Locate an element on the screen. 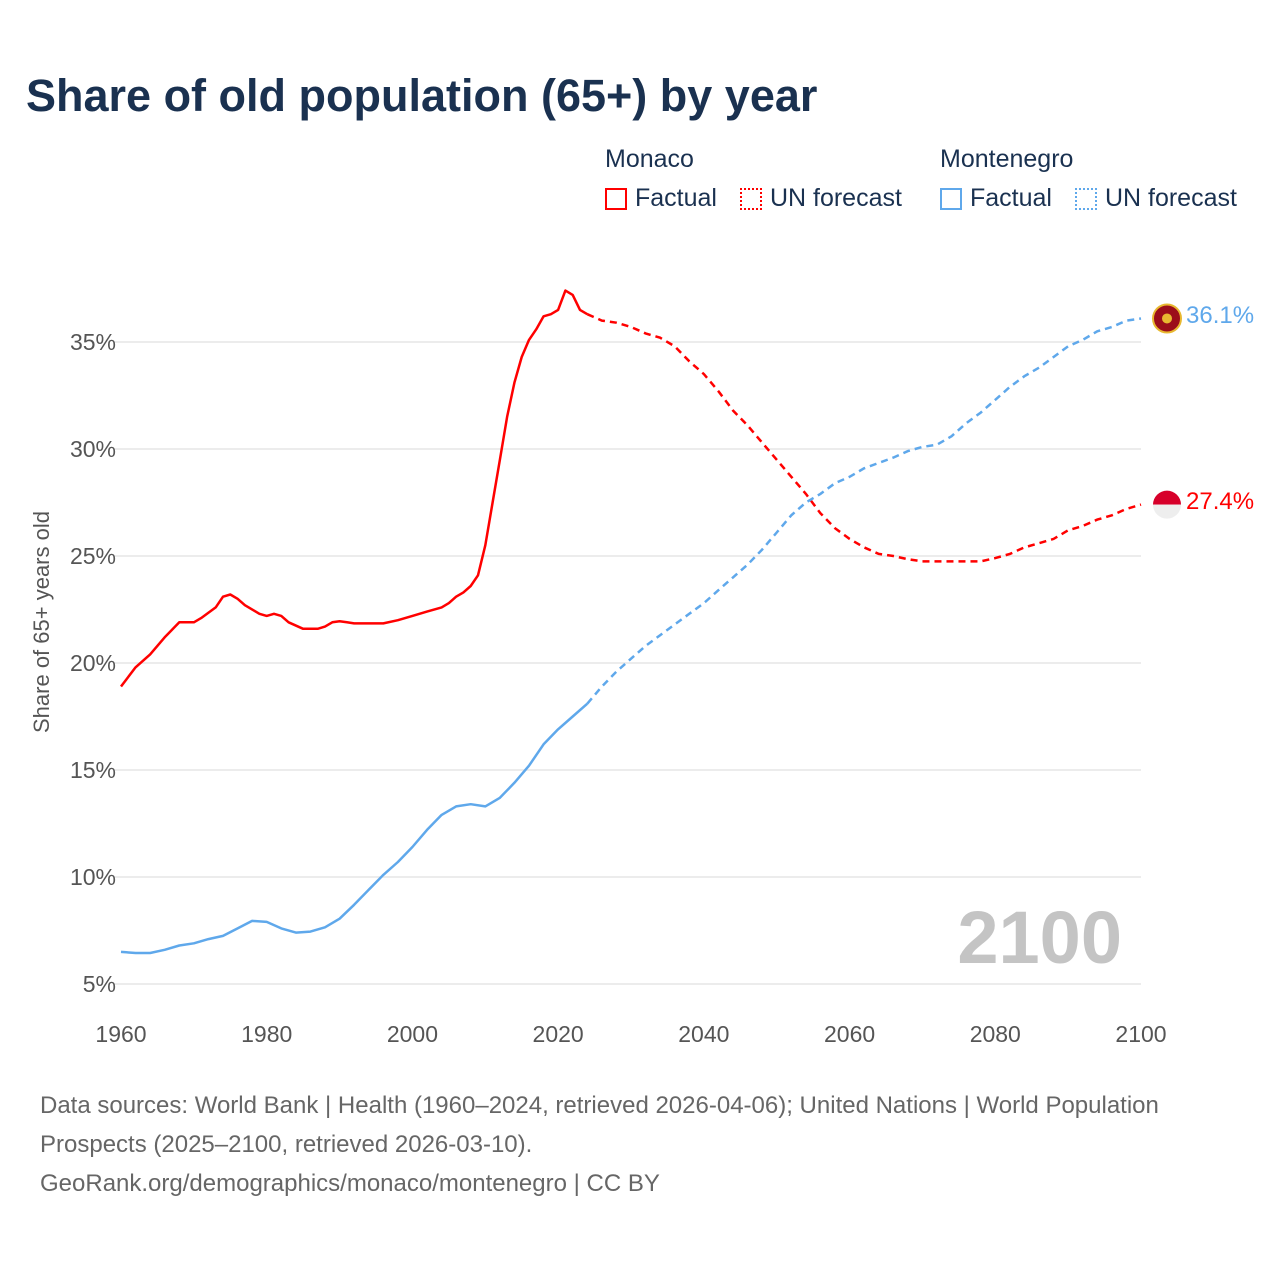 This screenshot has width=1280, height=1280. flag-monaco-icon is located at coordinates (1167, 504).